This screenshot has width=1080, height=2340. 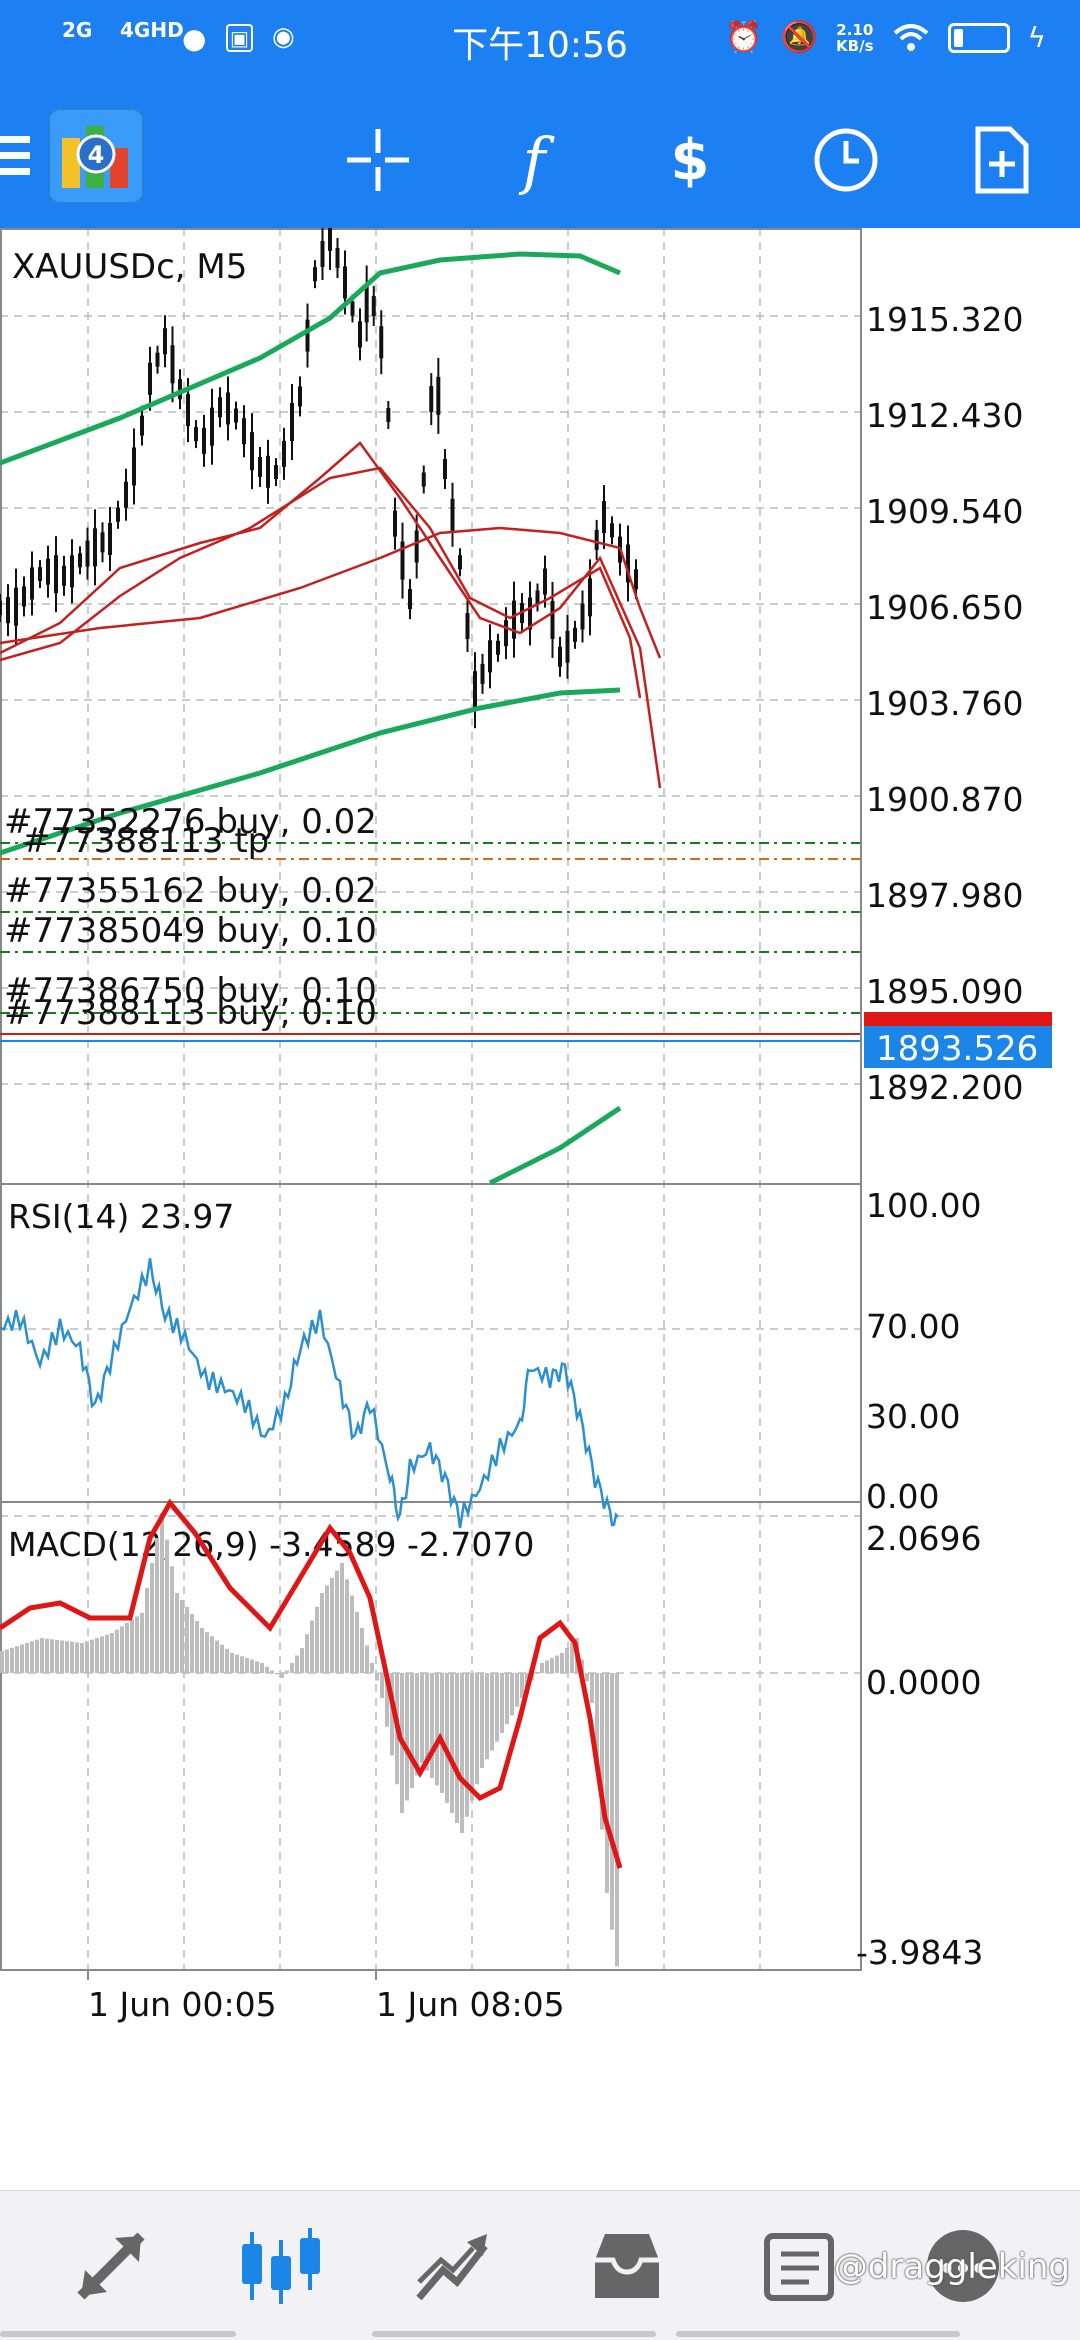 What do you see at coordinates (919, 1952) in the screenshot?
I see `macd-level: -3.9843` at bounding box center [919, 1952].